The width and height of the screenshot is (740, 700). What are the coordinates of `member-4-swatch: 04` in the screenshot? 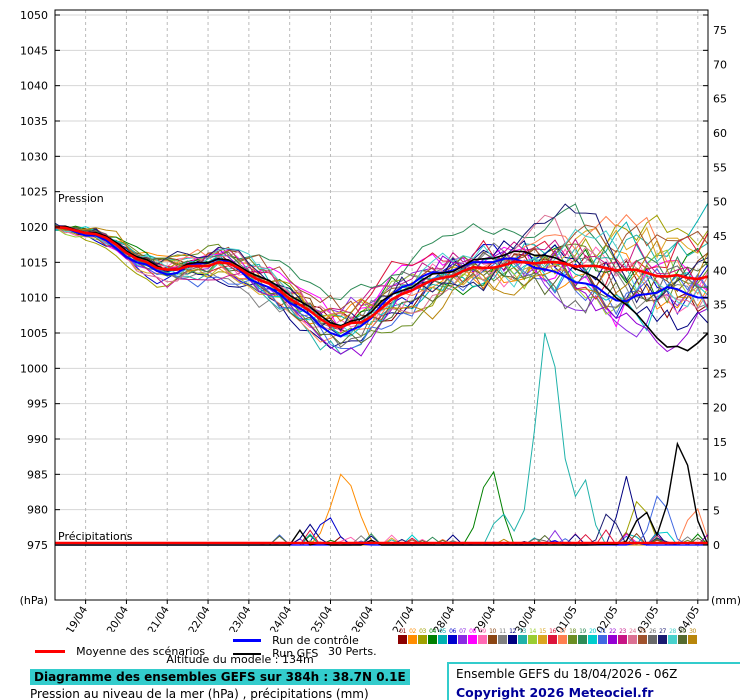 It's located at (432, 636).